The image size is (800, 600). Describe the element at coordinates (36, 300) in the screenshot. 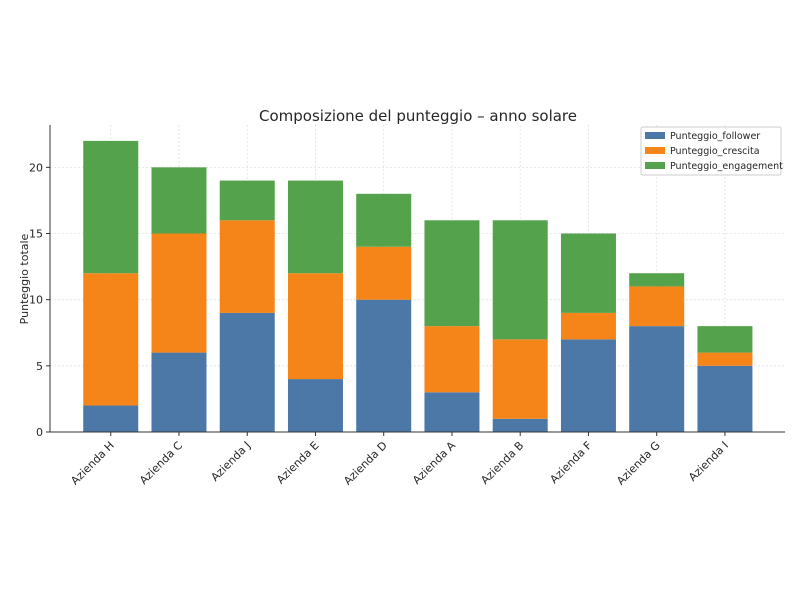

I see `y-tick-label: 10` at that location.